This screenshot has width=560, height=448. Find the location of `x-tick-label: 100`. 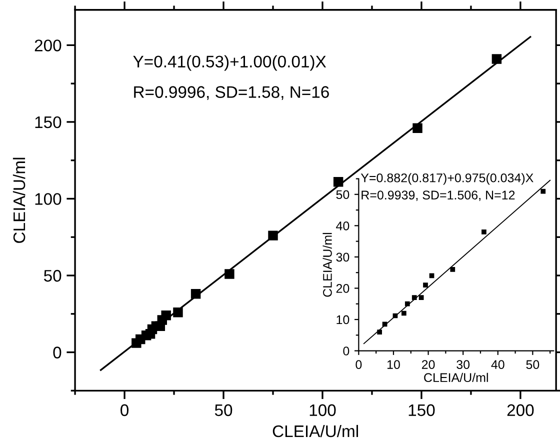

x-tick-label: 100 is located at coordinates (323, 410).